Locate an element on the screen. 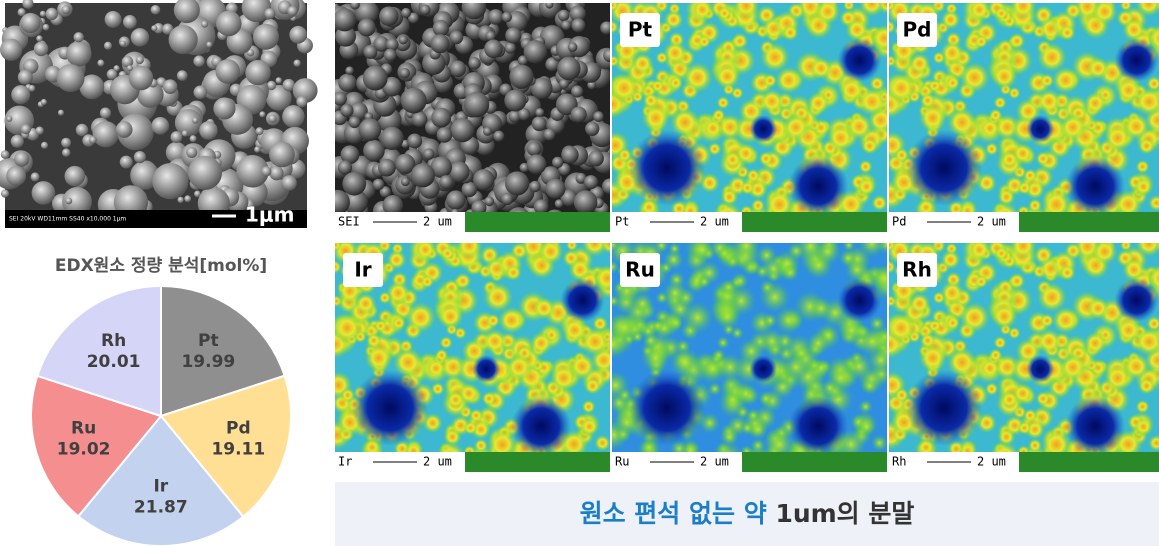 The height and width of the screenshot is (546, 1159). map-panel: Pt 2 um Pt is located at coordinates (749, 117).